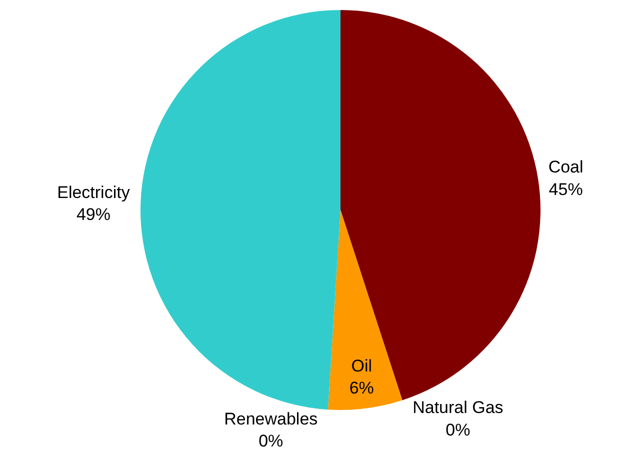  I want to click on slice-label: Coal, so click(566, 167).